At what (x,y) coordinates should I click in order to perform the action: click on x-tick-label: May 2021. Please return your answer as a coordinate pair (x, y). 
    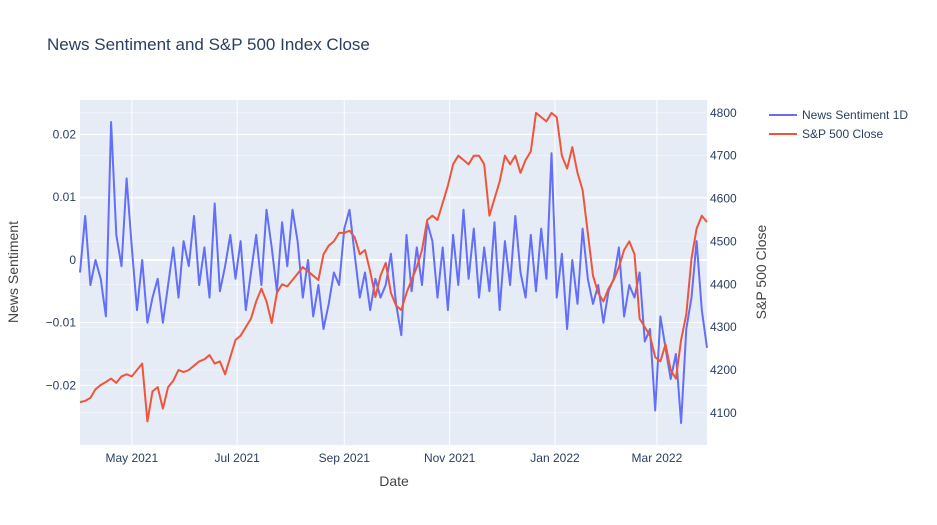
    Looking at the image, I should click on (131, 458).